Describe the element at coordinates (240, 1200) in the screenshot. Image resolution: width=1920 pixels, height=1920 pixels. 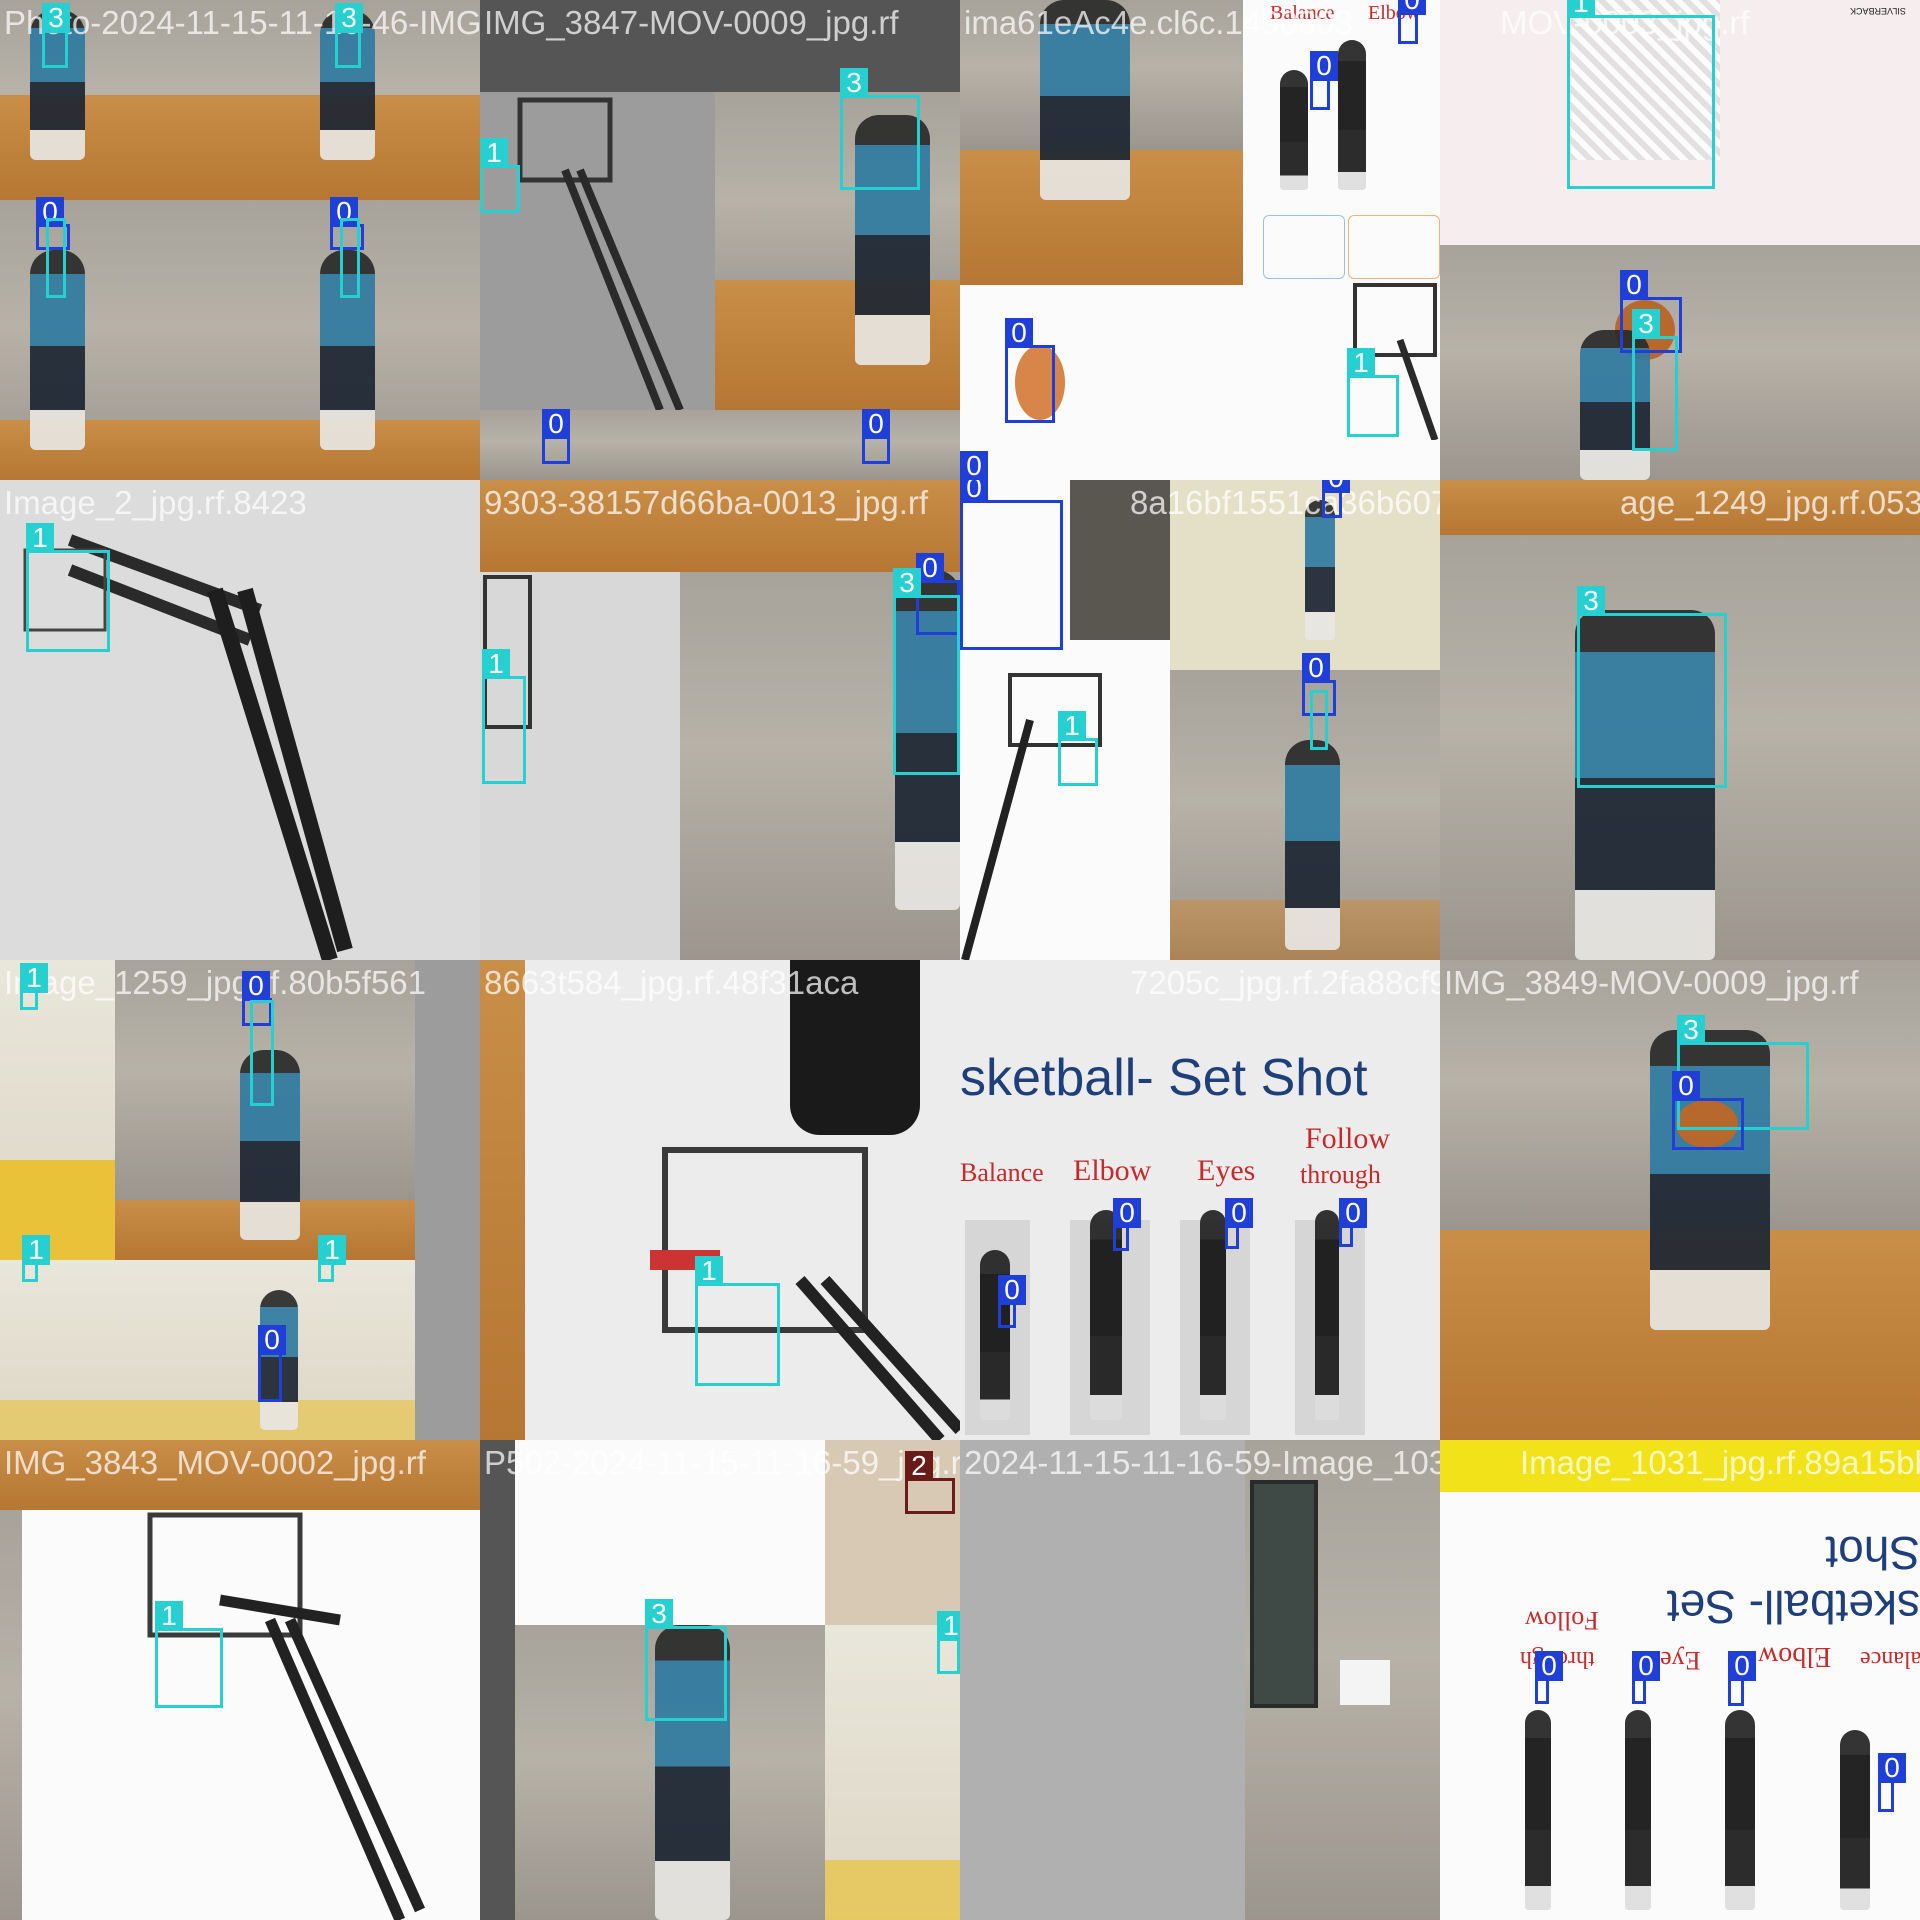
I see `mosaic-tile-9: Image_1259_jpg.rf.80b5f561 1 0 1 1 0` at that location.